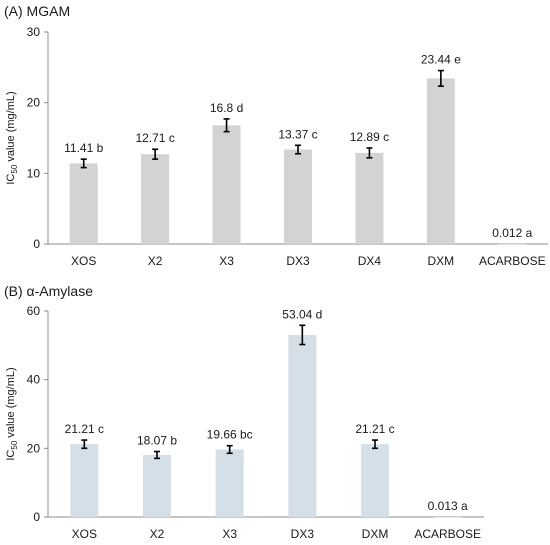 The image size is (550, 545). I want to click on chart-1-data-label: 16.8 d, so click(226, 108).